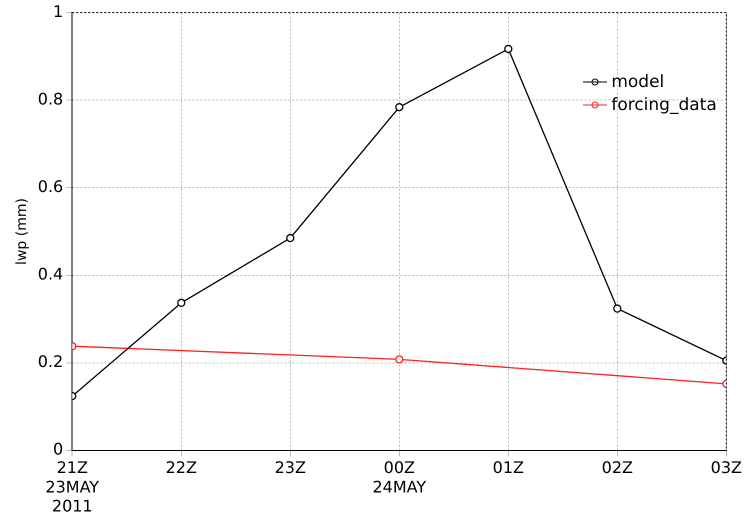 Image resolution: width=745 pixels, height=524 pixels. I want to click on y-tick-label: 1, so click(58, 11).